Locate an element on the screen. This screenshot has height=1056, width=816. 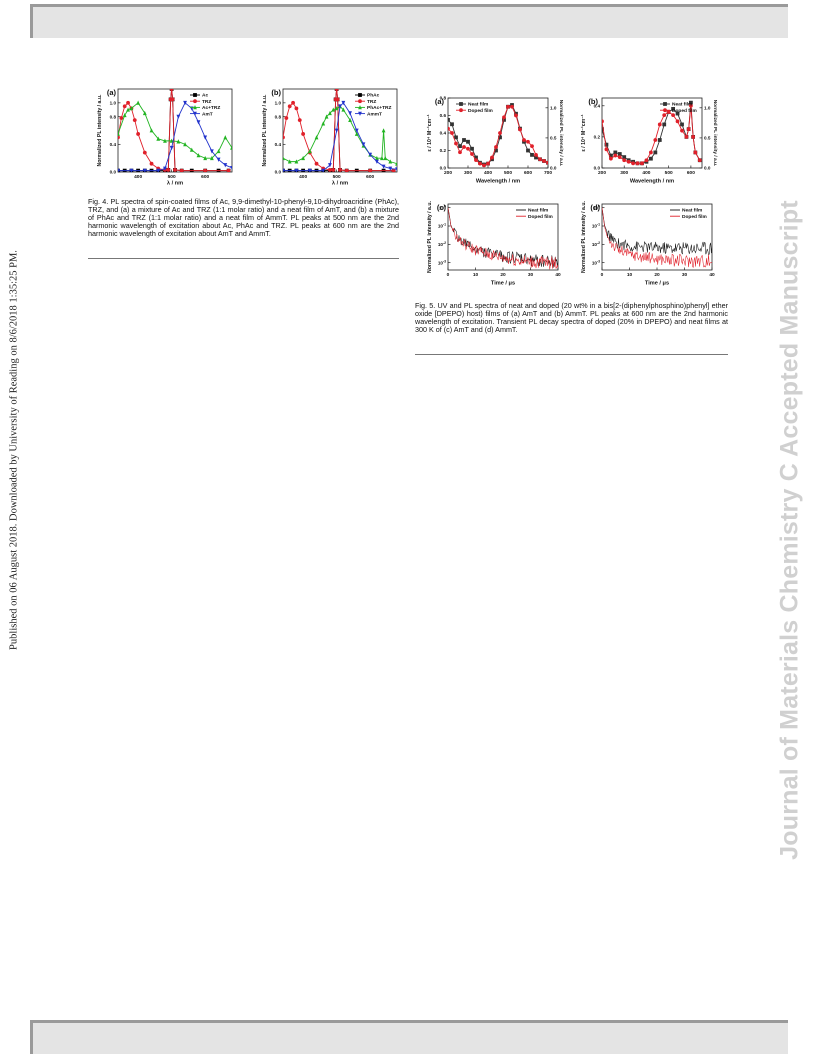
legend-label-trz: TRZ is located at coordinates (206, 102).